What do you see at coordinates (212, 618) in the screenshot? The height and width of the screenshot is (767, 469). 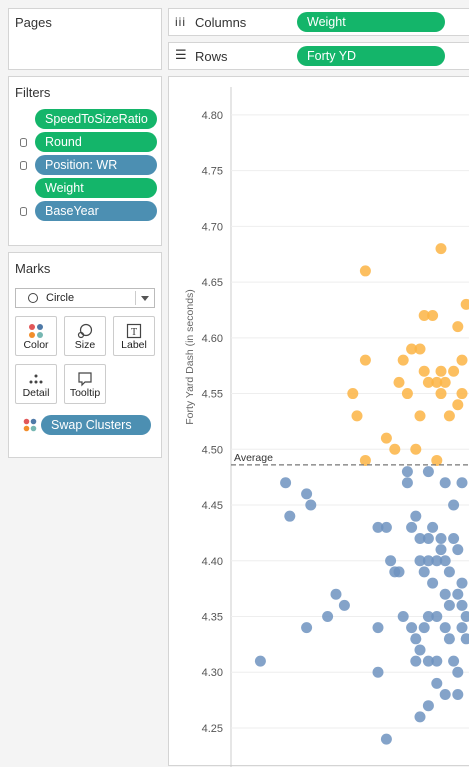 I see `y-tick-label: 4.35` at bounding box center [212, 618].